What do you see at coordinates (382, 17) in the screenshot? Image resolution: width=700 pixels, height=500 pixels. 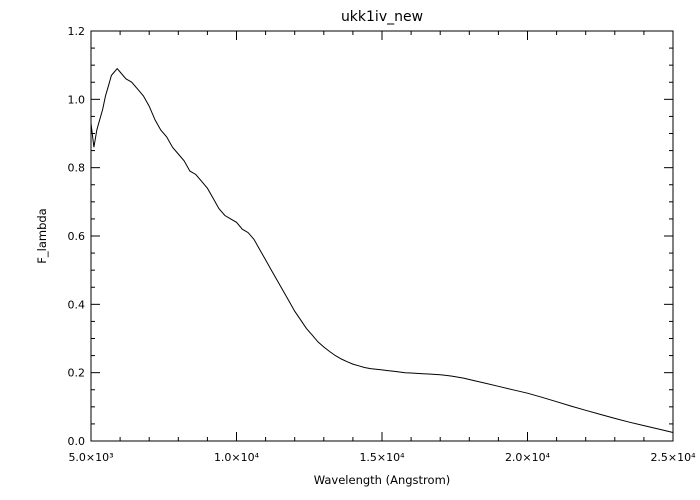 I see `chart-title: ukk1iv_new` at bounding box center [382, 17].